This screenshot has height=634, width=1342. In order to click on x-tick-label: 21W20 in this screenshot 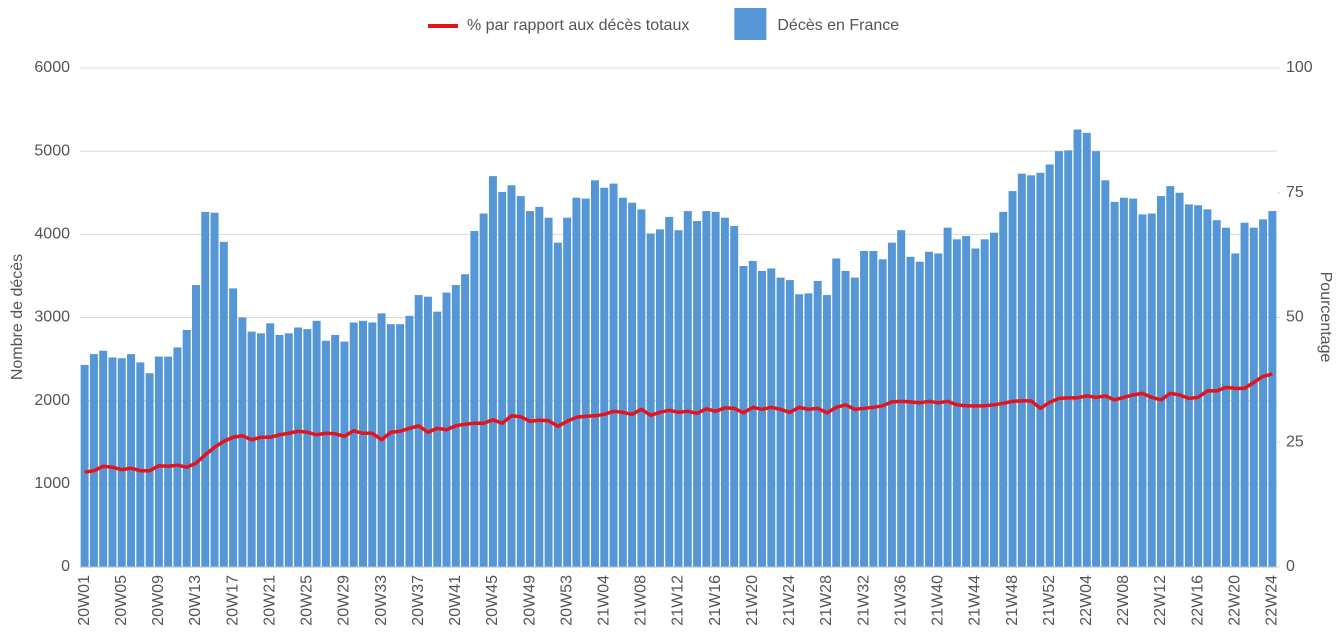, I will do `click(752, 600)`.